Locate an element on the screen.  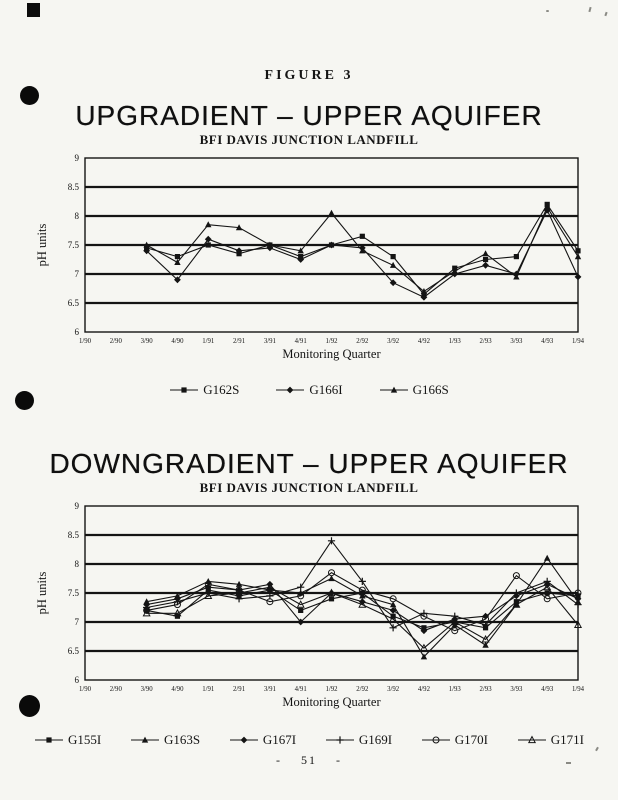
figure-label: FIGURE 3 is located at coordinates (309, 75).